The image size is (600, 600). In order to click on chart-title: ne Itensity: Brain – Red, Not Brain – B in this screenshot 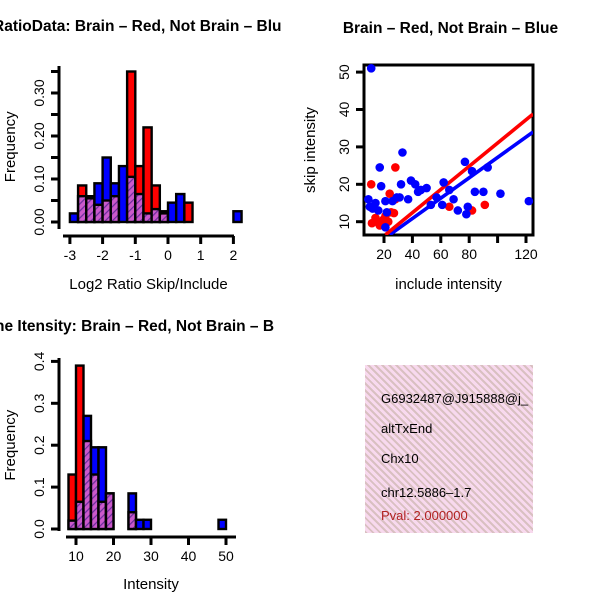, I will do `click(137, 326)`.